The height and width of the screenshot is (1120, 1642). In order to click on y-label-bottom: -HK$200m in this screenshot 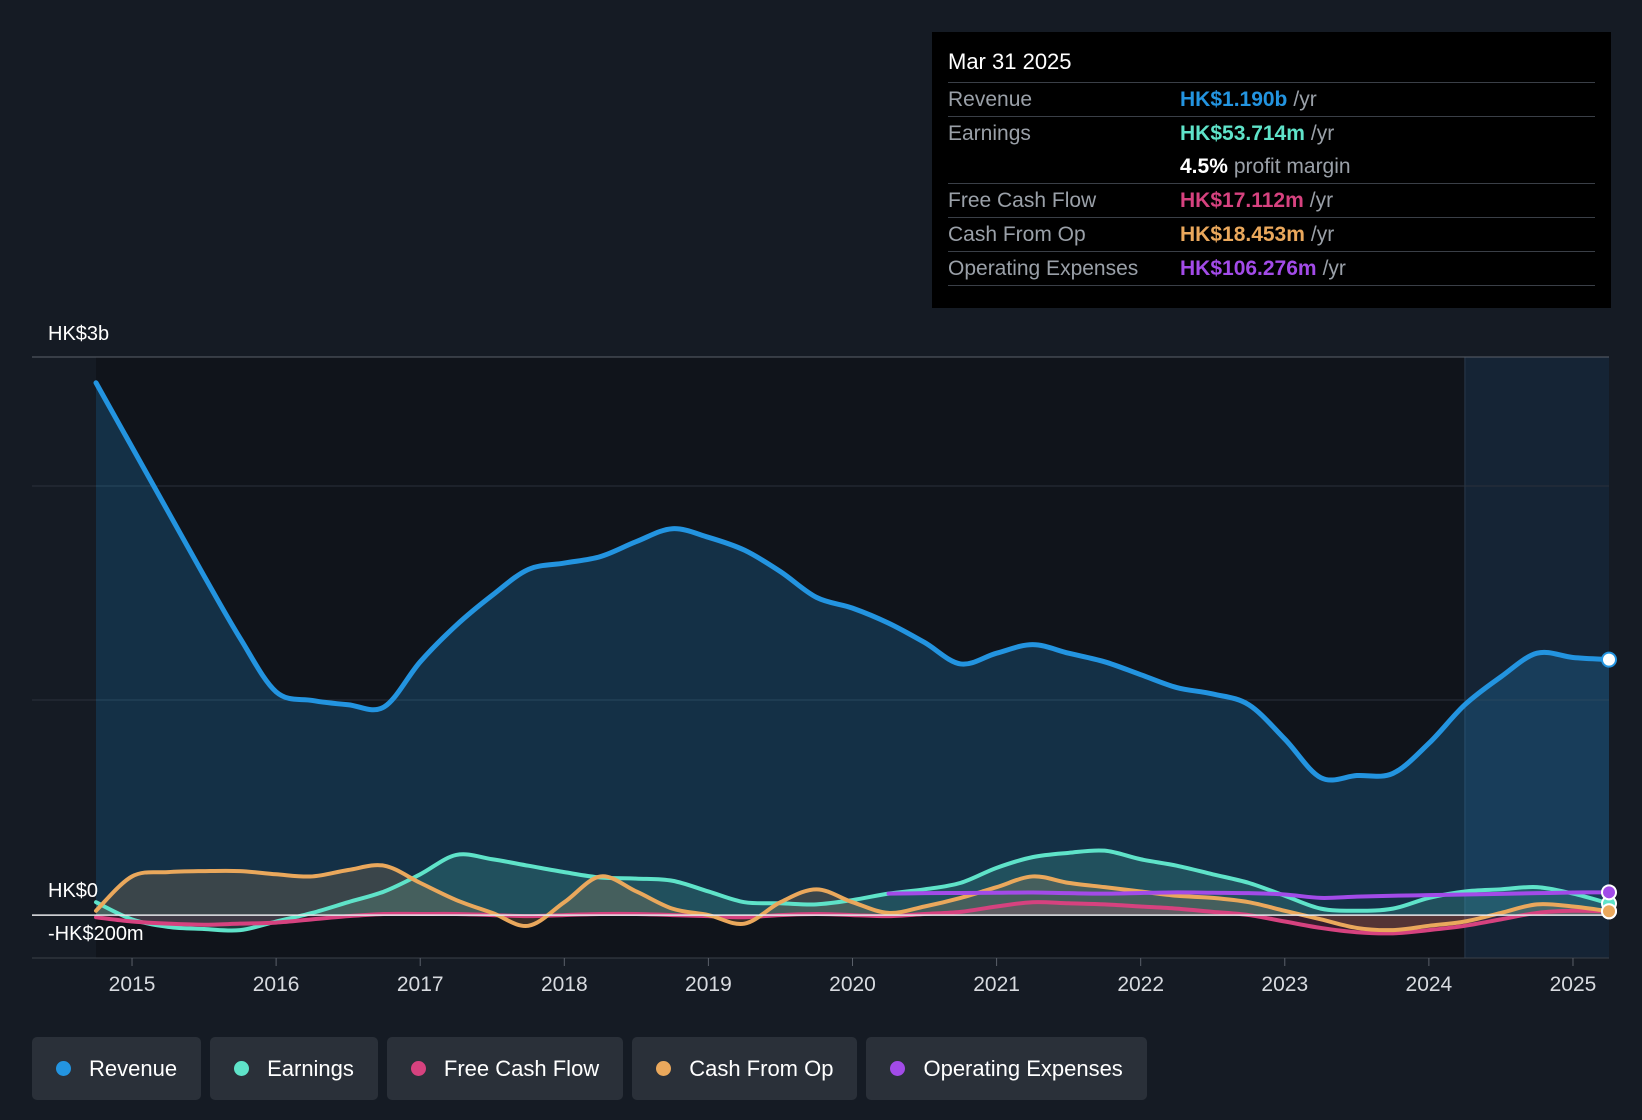, I will do `click(96, 934)`.